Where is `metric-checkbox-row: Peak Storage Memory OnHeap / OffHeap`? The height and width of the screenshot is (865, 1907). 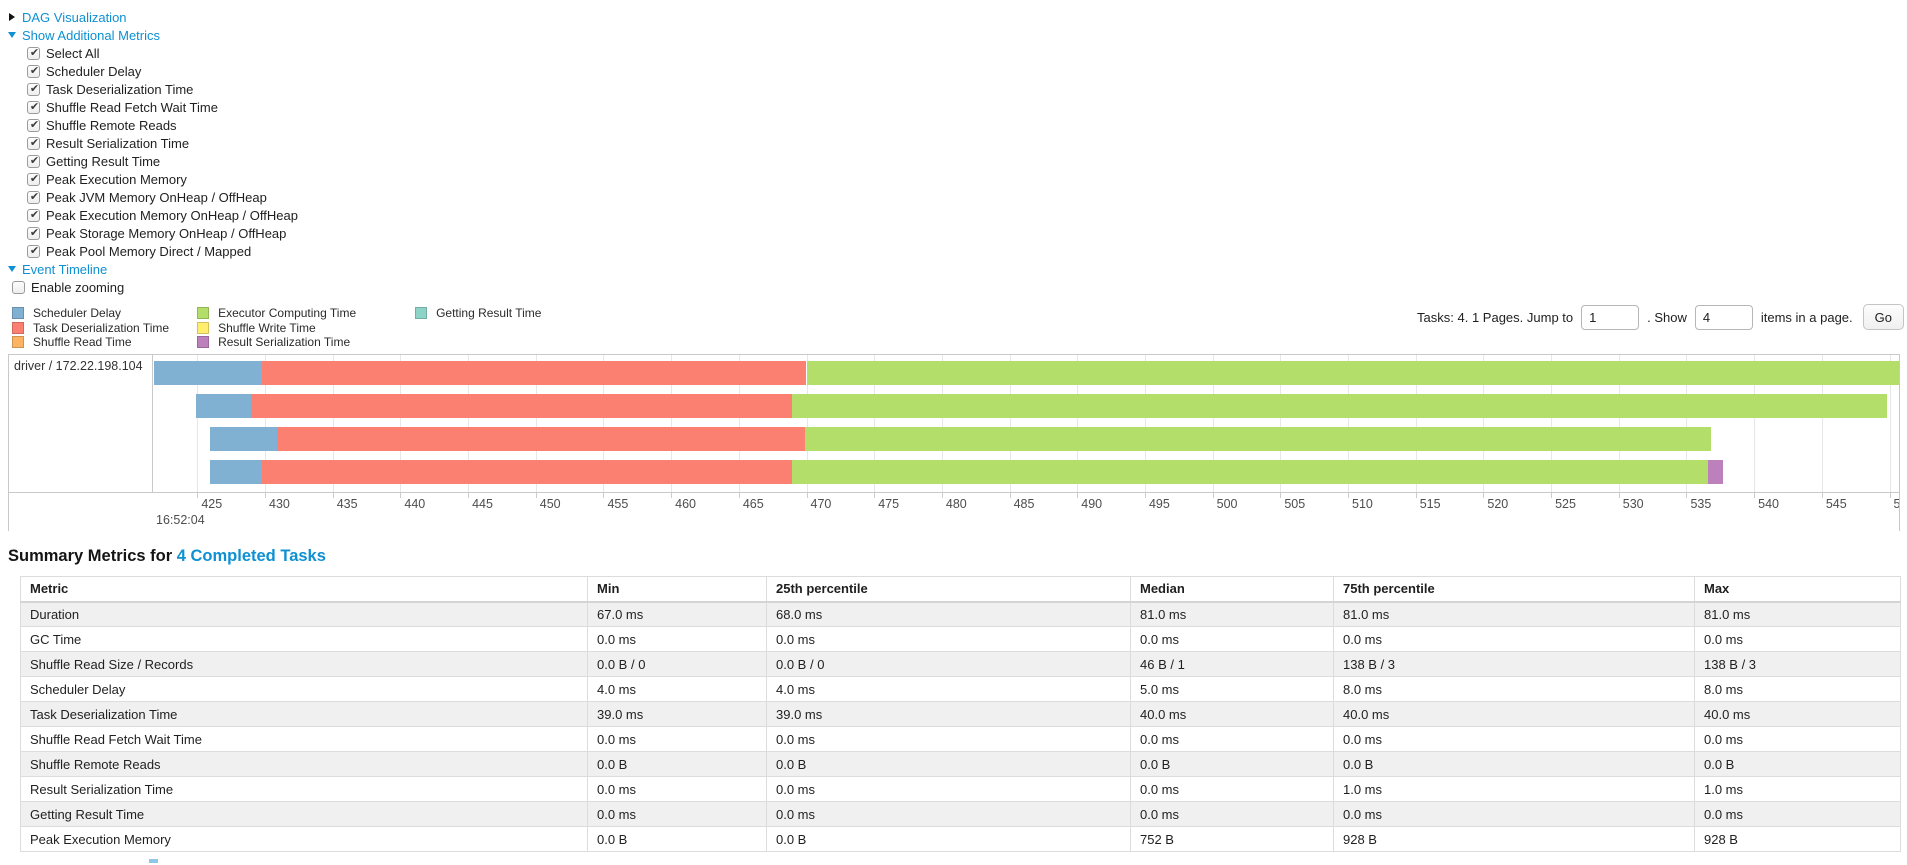 metric-checkbox-row: Peak Storage Memory OnHeap / OffHeap is located at coordinates (957, 233).